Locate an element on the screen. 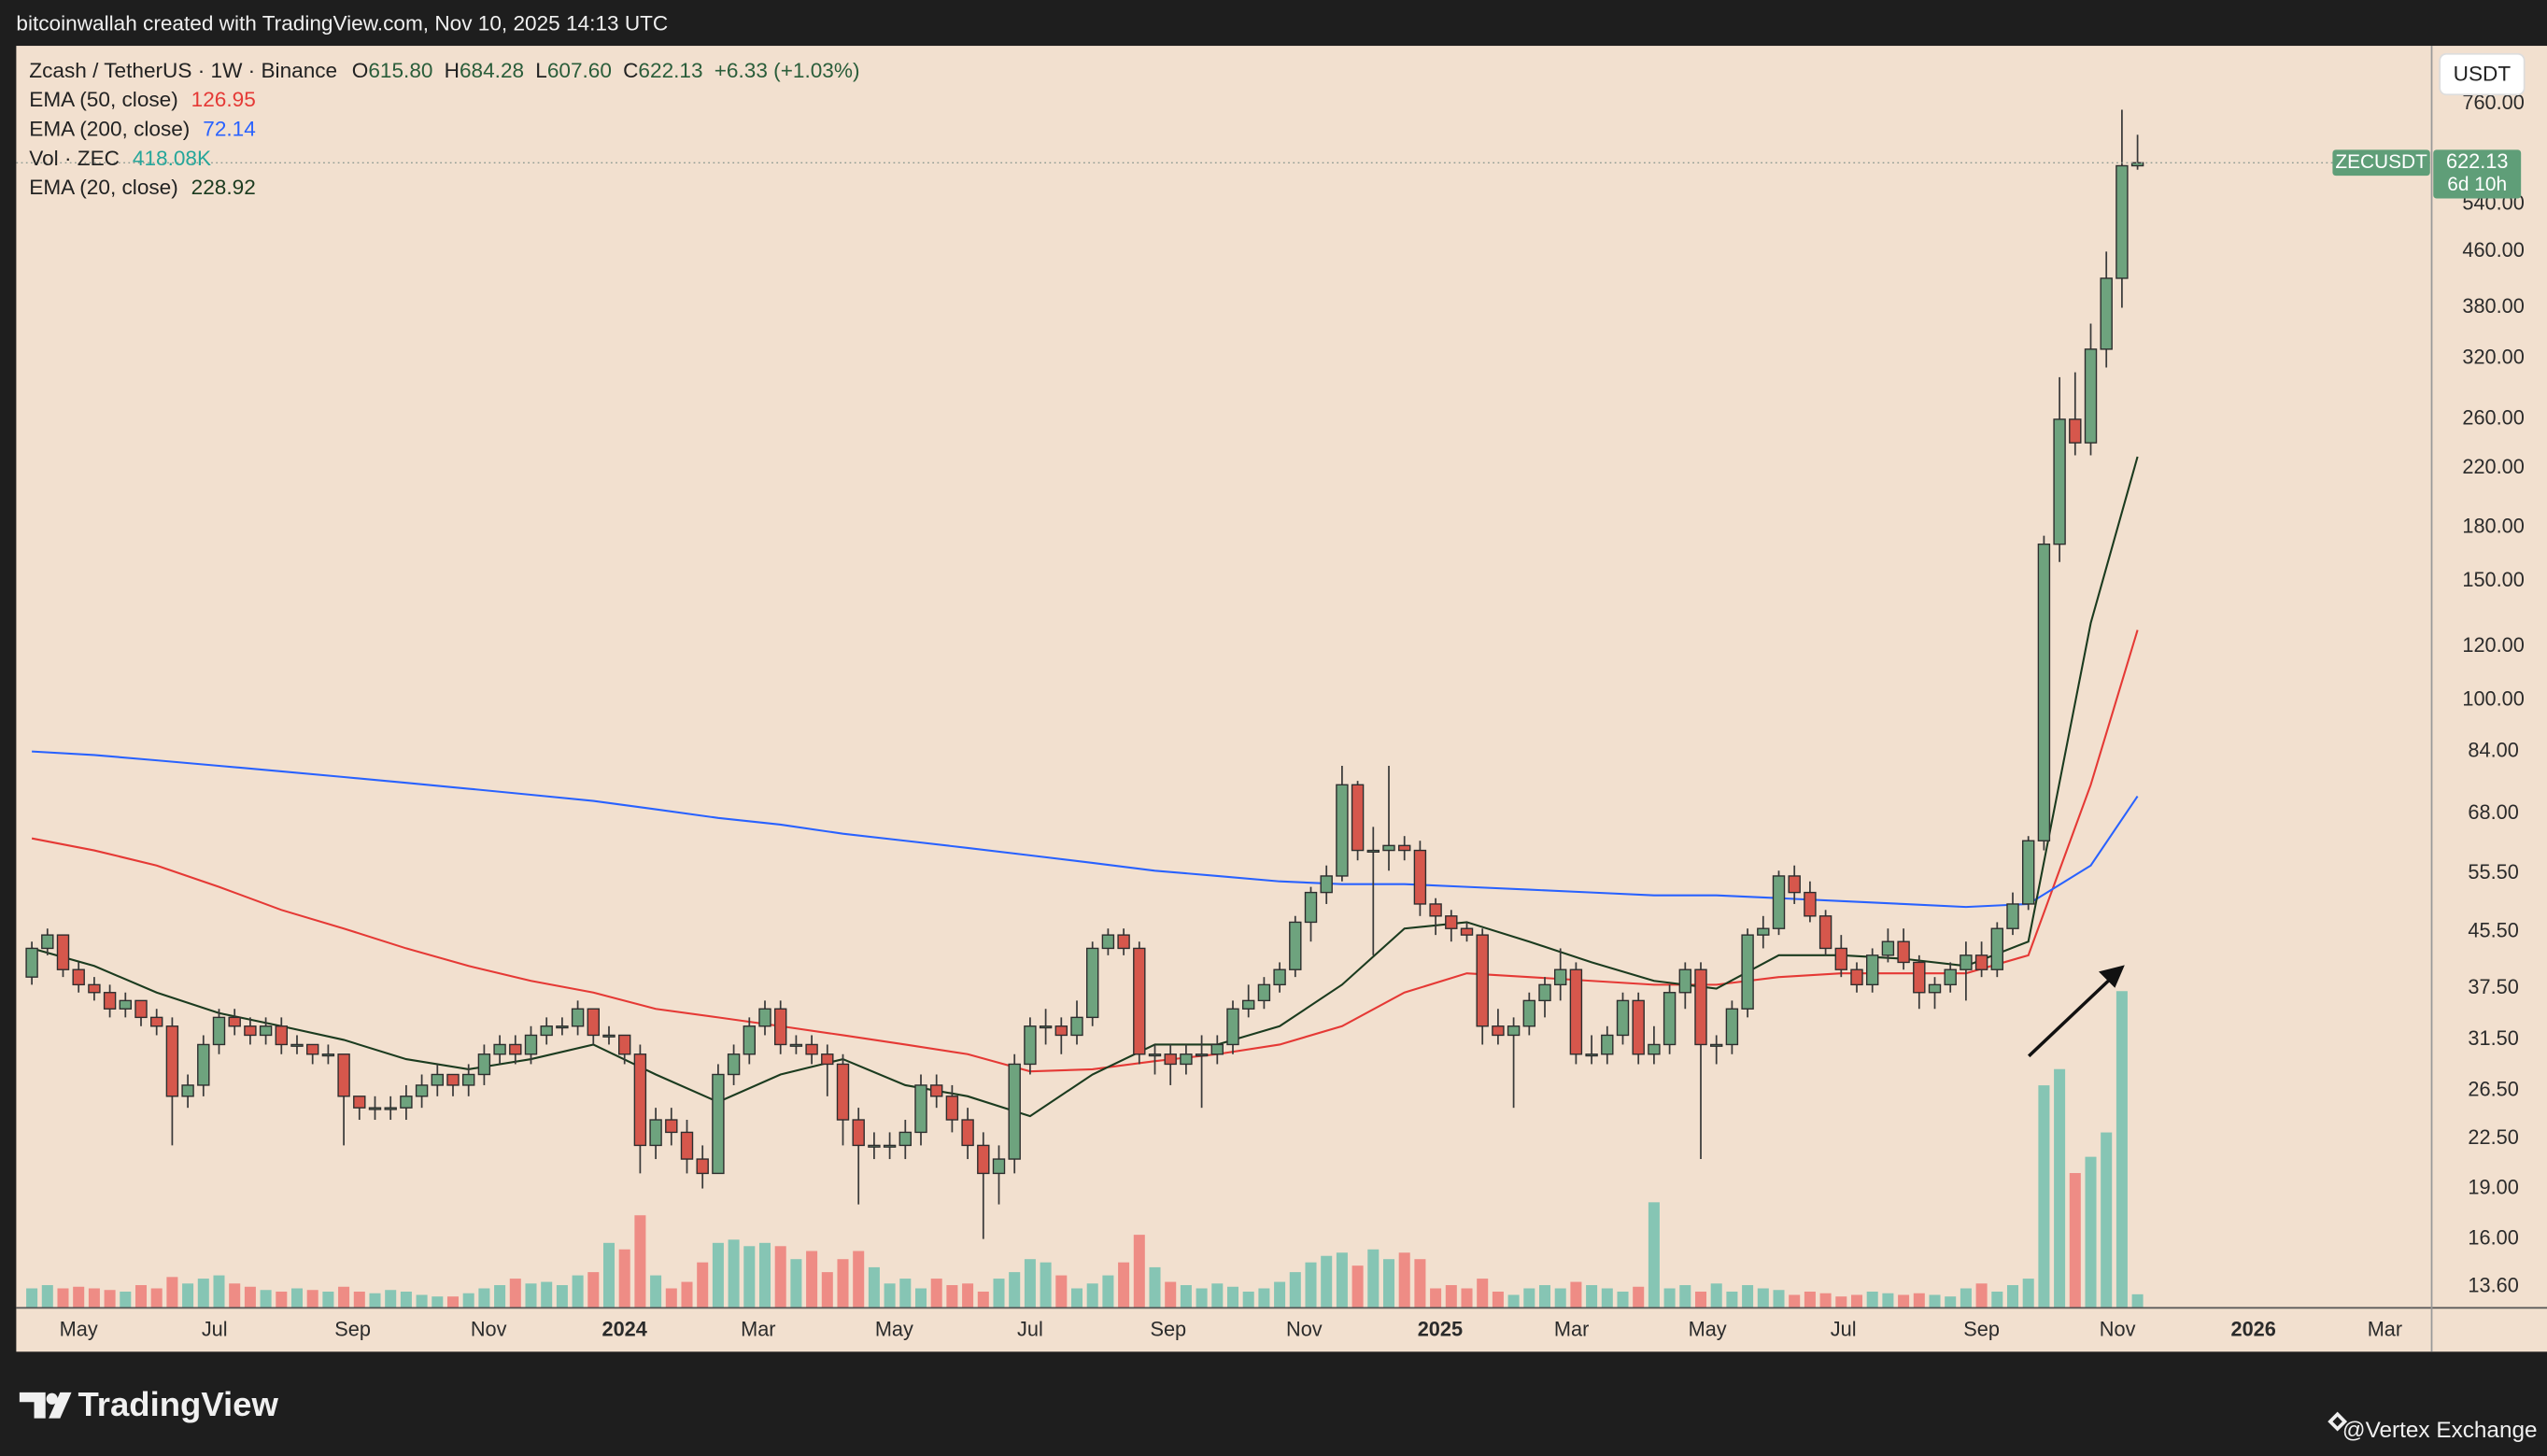 Image resolution: width=2547 pixels, height=1456 pixels. y-tick-label: 120.00 is located at coordinates (2493, 645).